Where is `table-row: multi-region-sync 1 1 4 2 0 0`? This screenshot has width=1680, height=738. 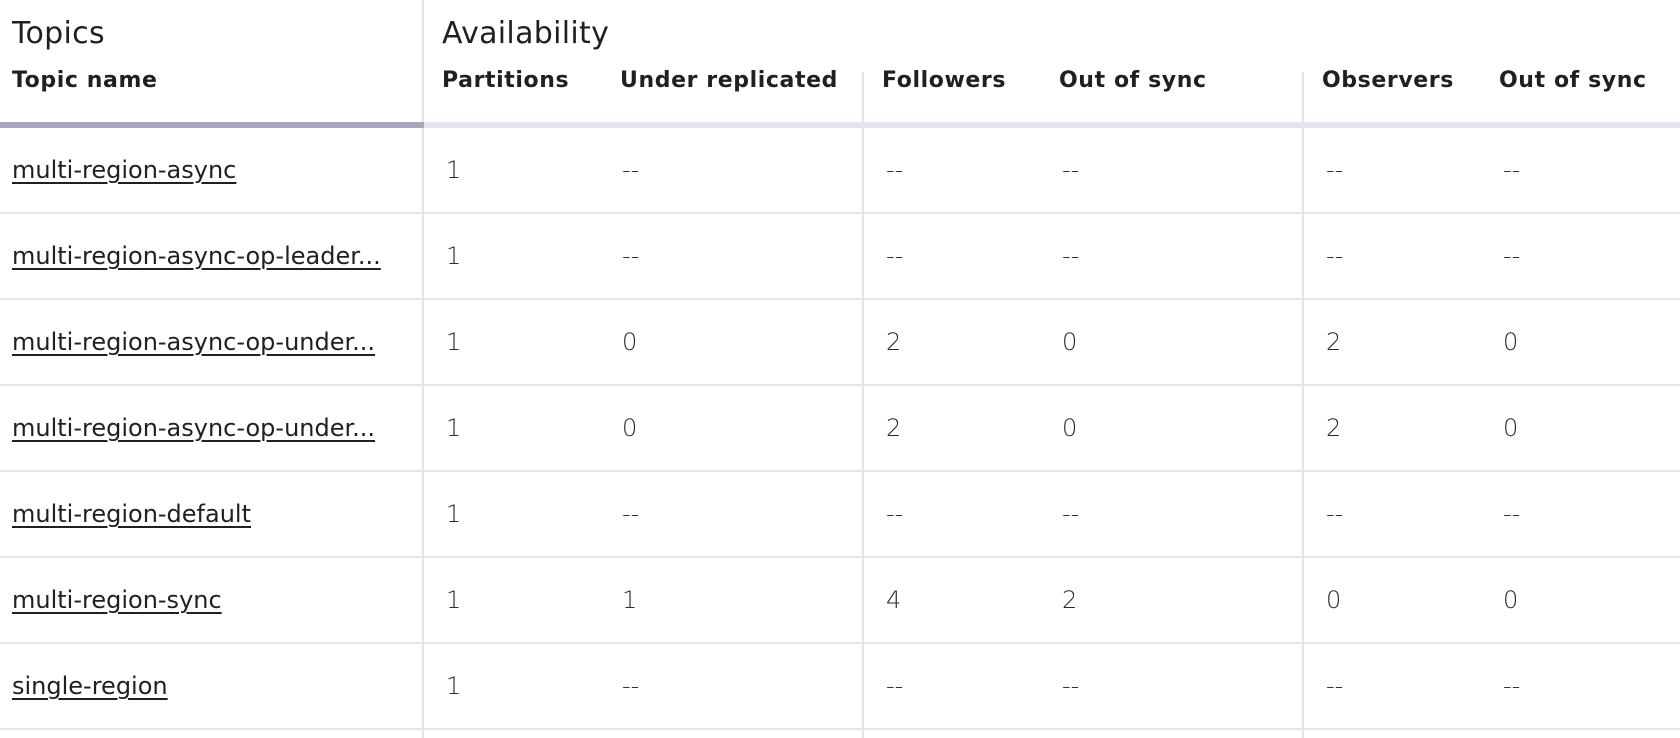
table-row: multi-region-sync 1 1 4 2 0 0 is located at coordinates (840, 601).